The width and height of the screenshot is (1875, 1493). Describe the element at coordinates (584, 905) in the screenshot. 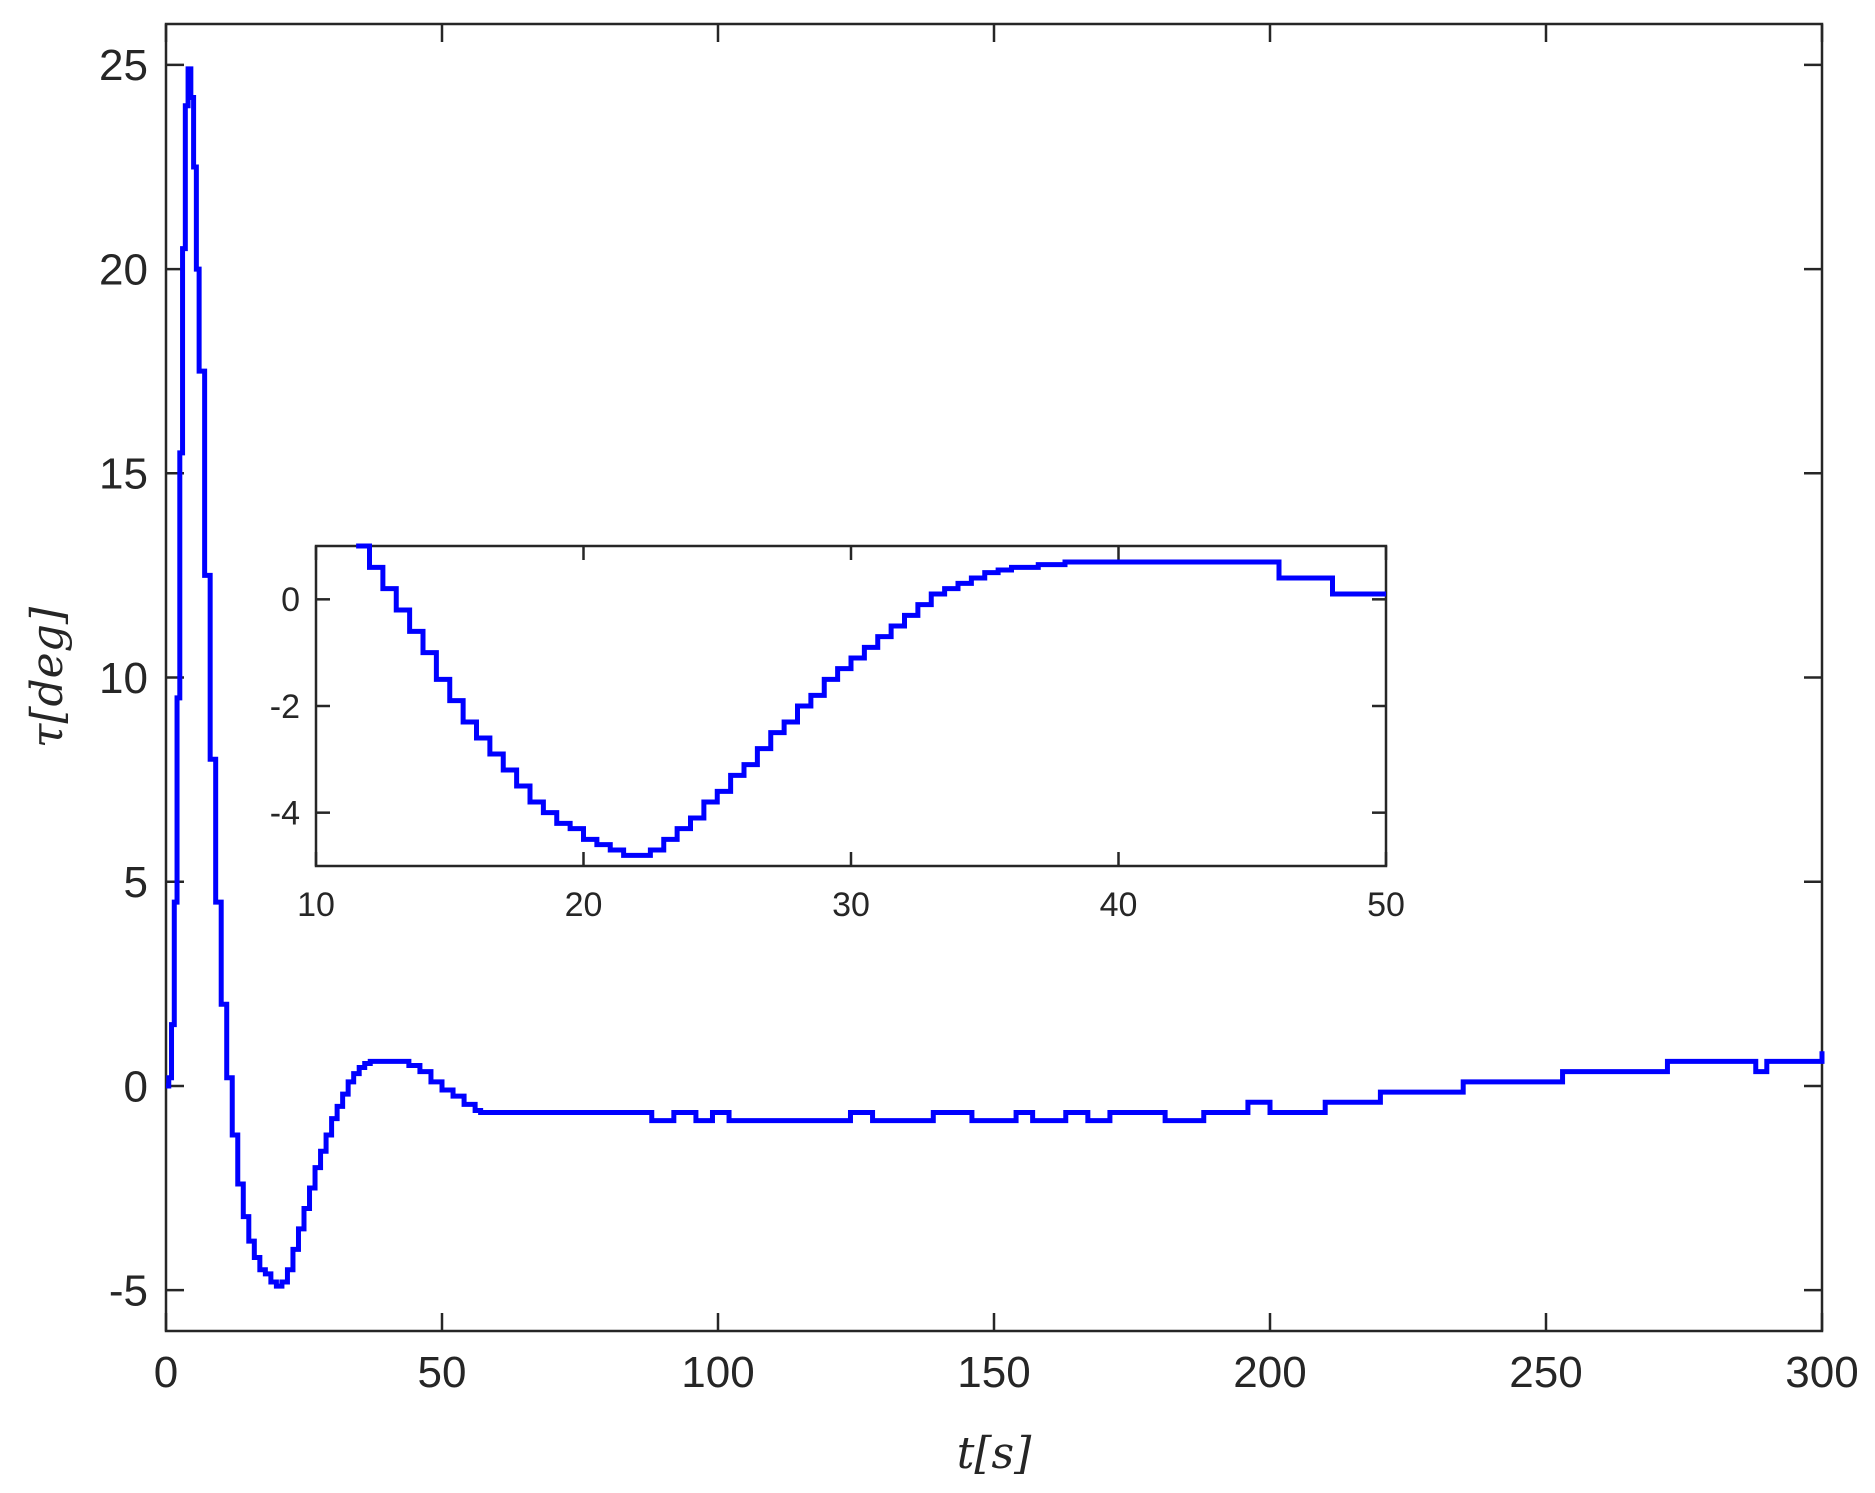

I see `inset-x-tick-label: 20` at that location.